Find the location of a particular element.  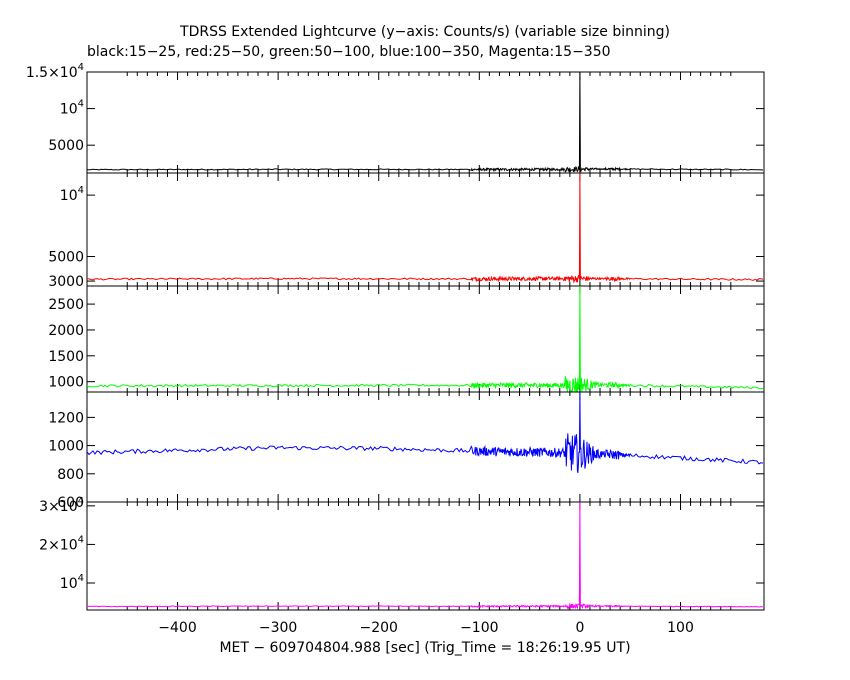

y-tick-base: 600 is located at coordinates (70, 503).